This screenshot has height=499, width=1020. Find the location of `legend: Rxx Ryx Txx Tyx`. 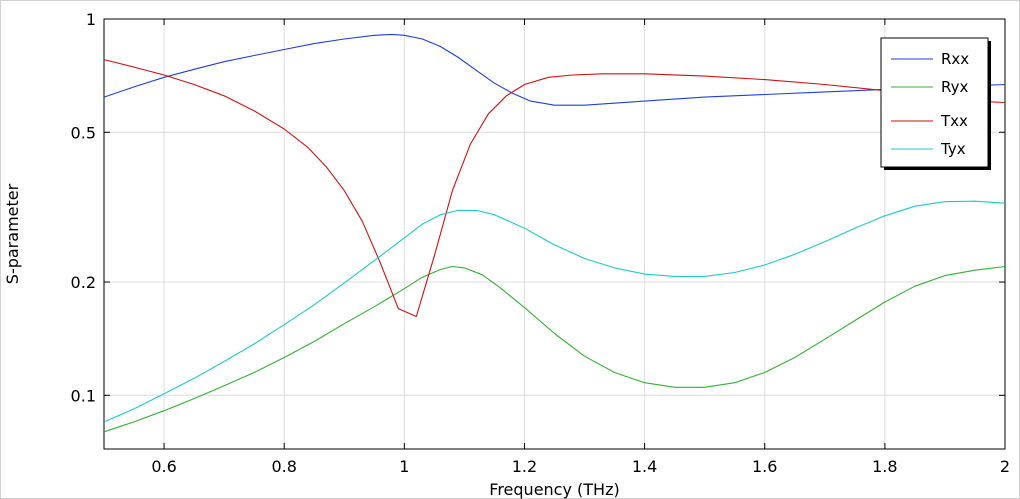

legend: Rxx Ryx Txx Tyx is located at coordinates (935, 103).